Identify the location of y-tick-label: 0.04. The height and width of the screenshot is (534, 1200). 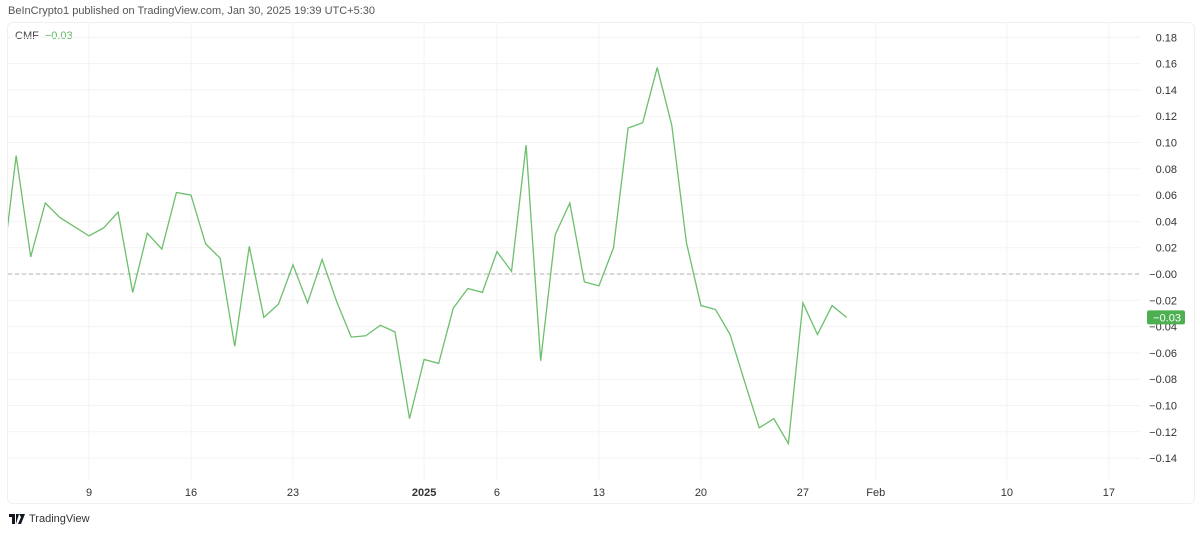
(1166, 222).